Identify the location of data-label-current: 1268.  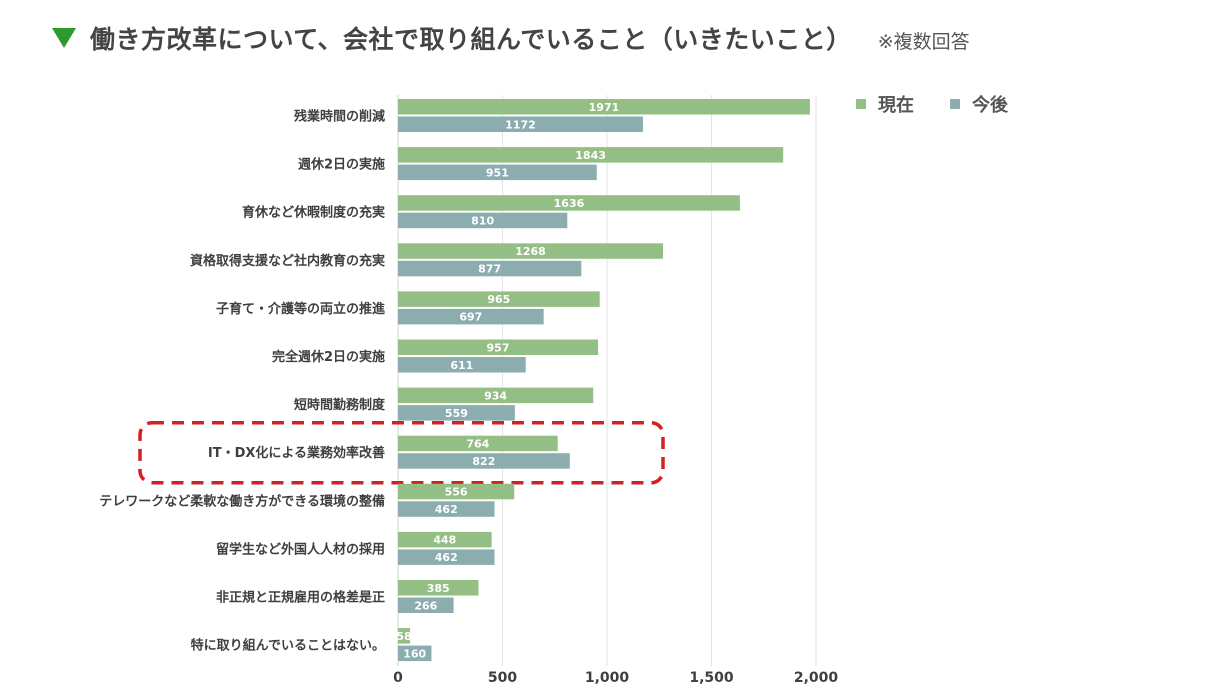
(530, 251).